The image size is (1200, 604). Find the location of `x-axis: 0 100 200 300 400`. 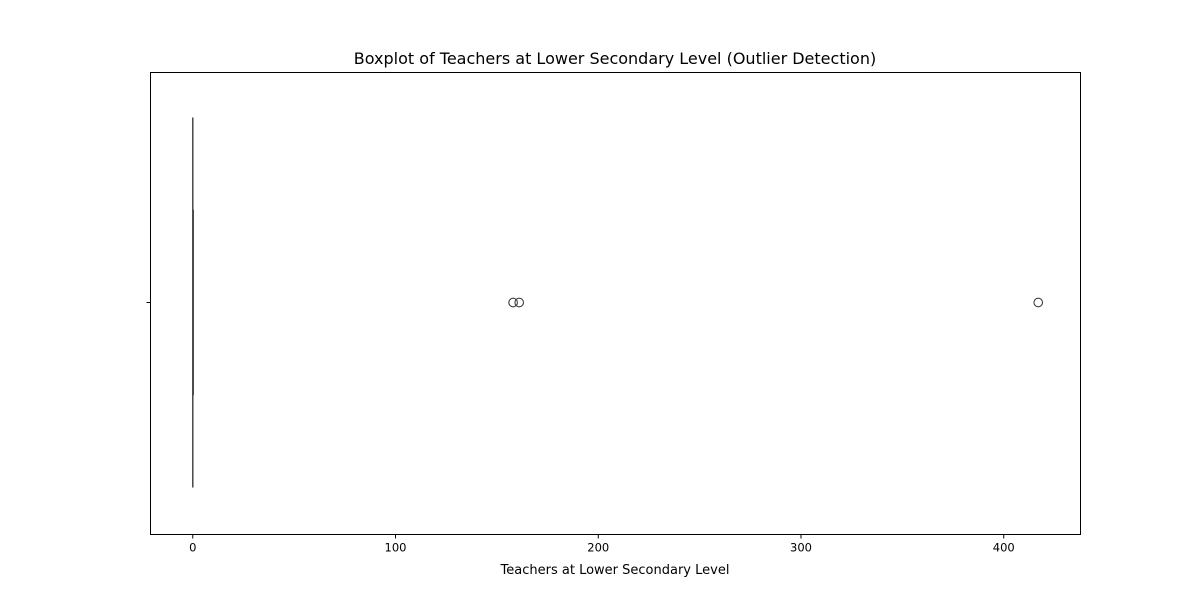

x-axis: 0 100 200 300 400 is located at coordinates (602, 544).